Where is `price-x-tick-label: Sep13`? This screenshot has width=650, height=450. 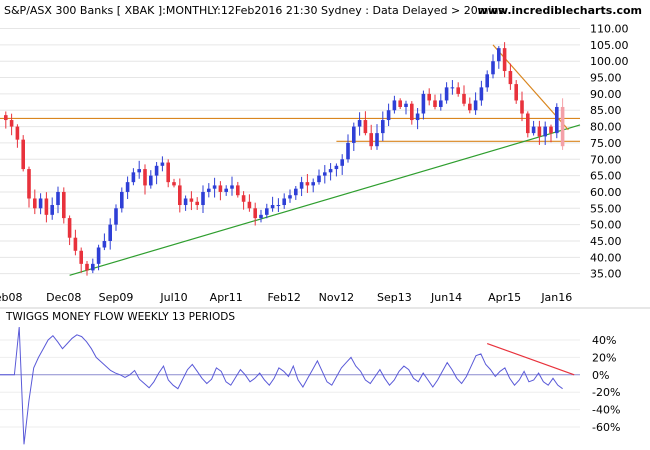 price-x-tick-label: Sep13 is located at coordinates (394, 297).